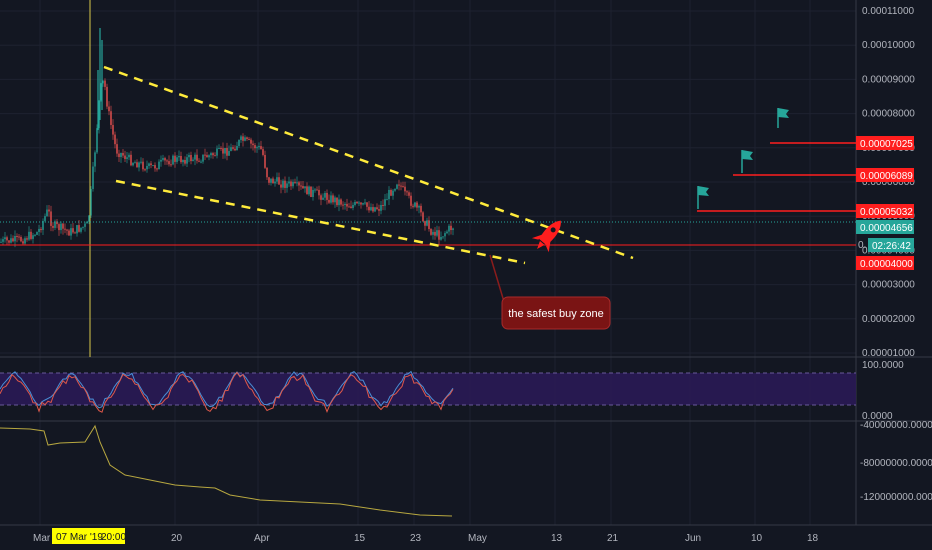 The width and height of the screenshot is (932, 550). I want to click on lower-trendline, so click(320, 222).